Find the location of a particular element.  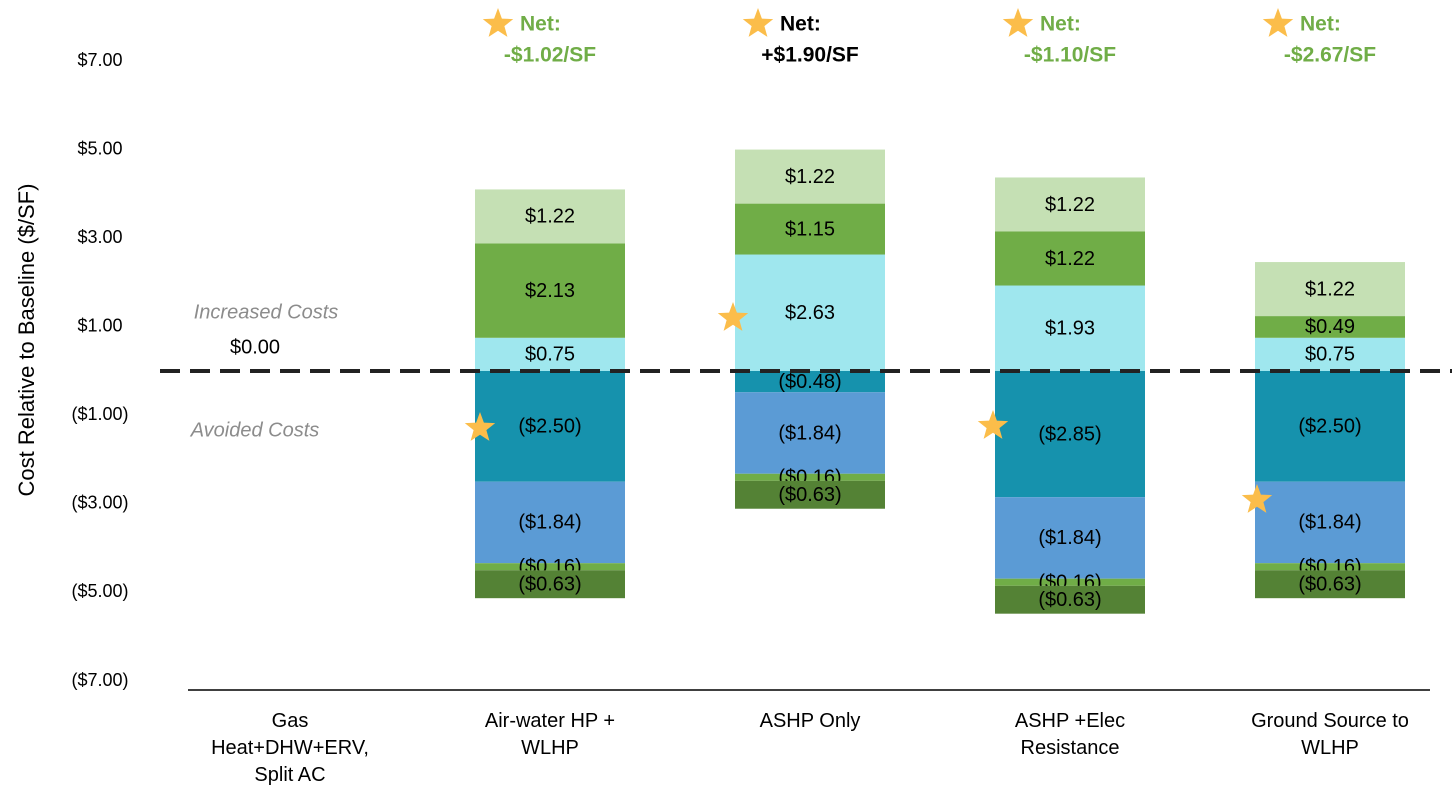

y-tick-label: $7.00 is located at coordinates (99, 60).